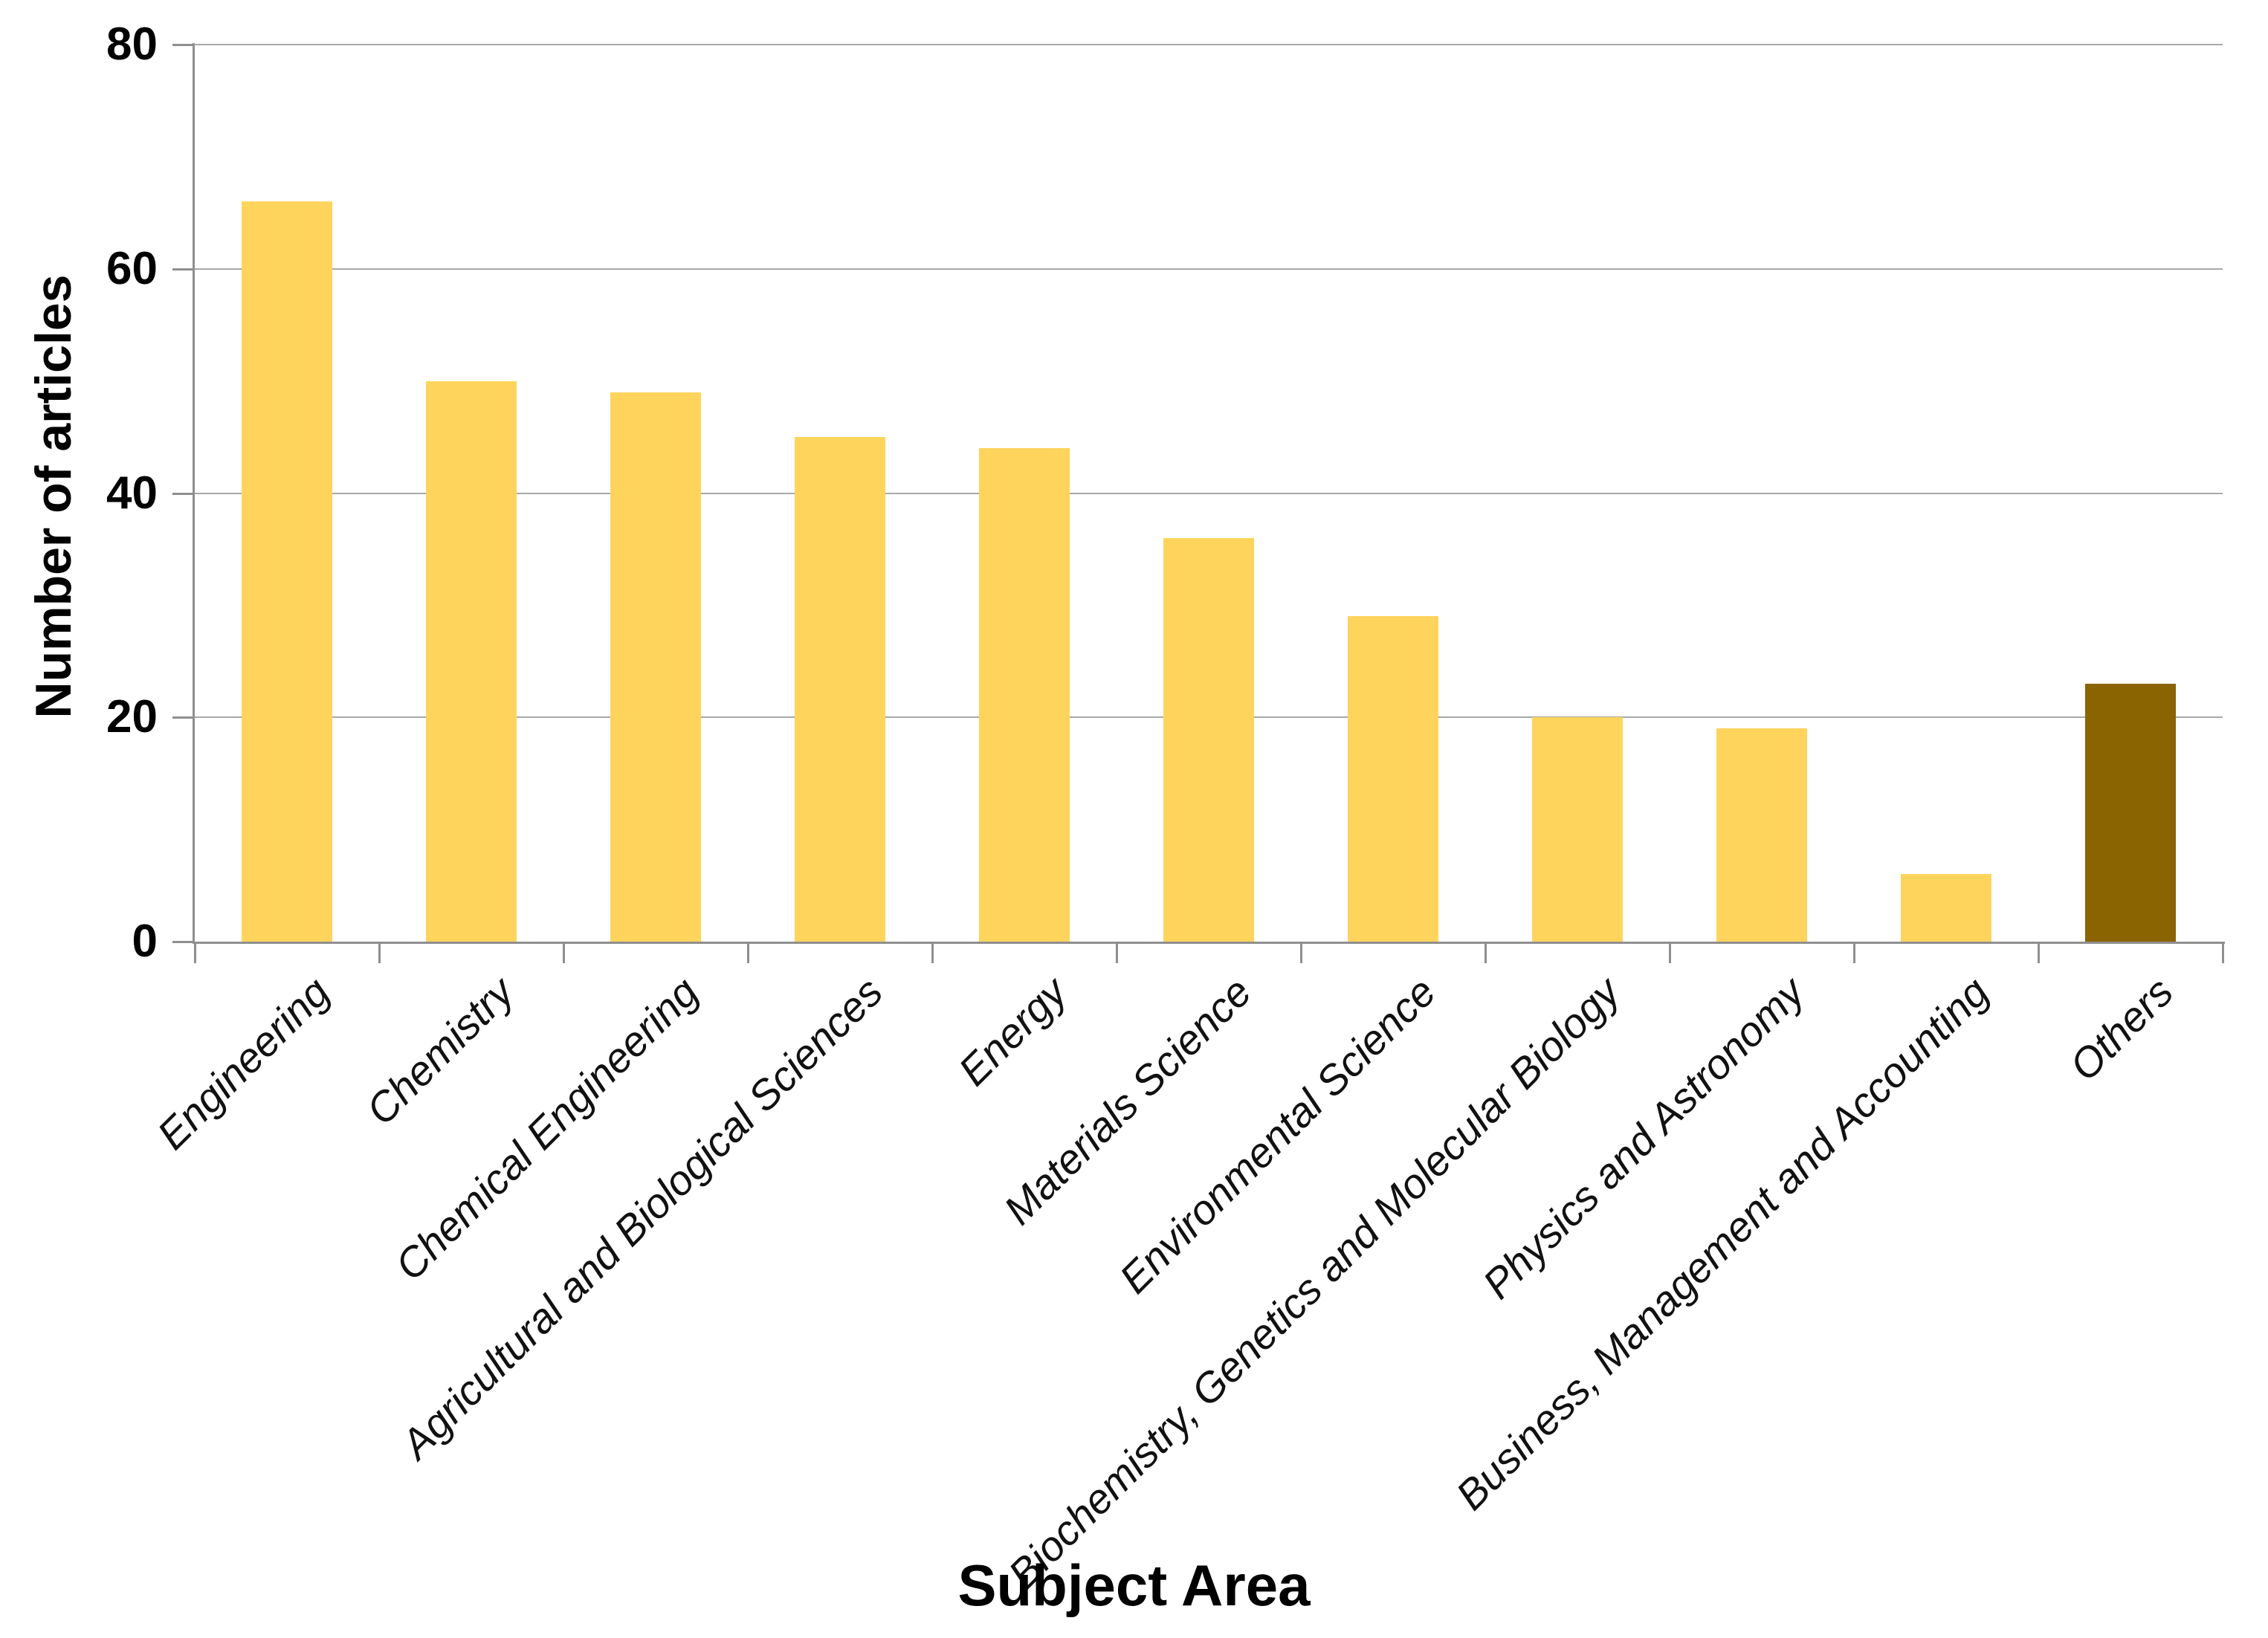 The height and width of the screenshot is (1638, 2268). I want to click on y-tick-label-80: 80, so click(132, 45).